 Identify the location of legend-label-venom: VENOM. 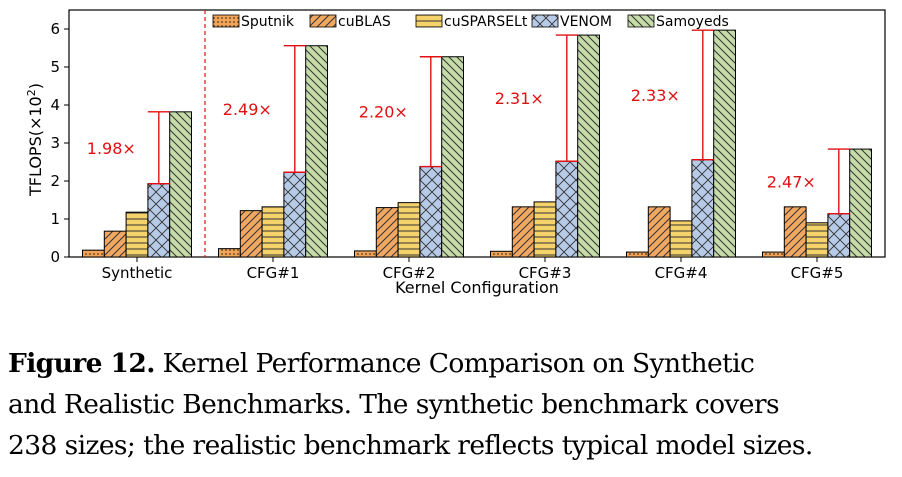
(586, 22).